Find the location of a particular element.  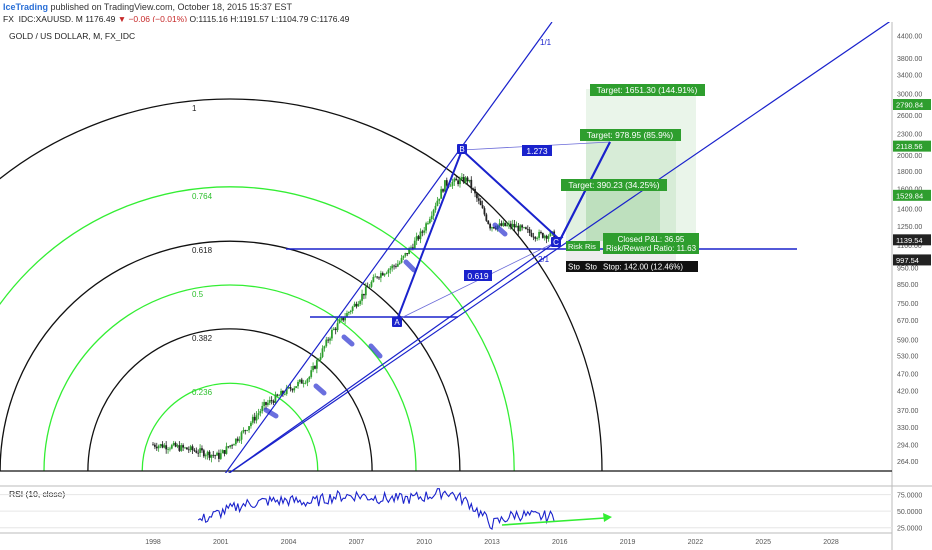

trend-marker is located at coordinates (348, 340).